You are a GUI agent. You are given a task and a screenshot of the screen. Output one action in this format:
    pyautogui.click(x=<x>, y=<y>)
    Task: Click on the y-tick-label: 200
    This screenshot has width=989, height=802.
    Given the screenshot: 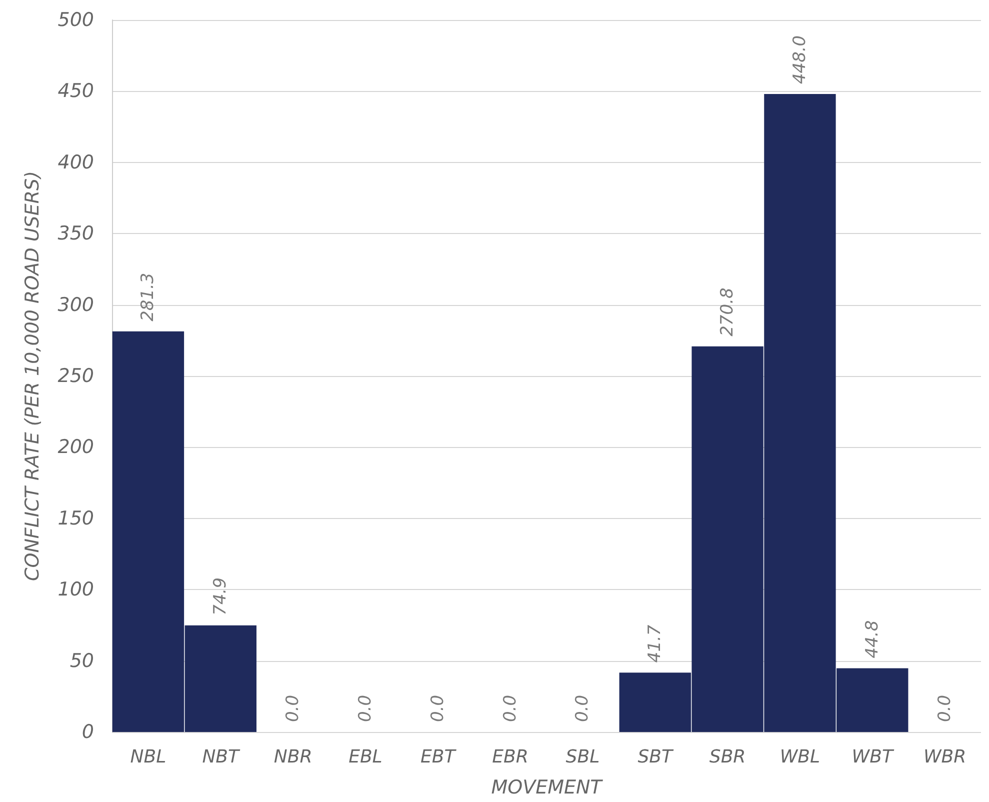 What is the action you would take?
    pyautogui.click(x=76, y=447)
    